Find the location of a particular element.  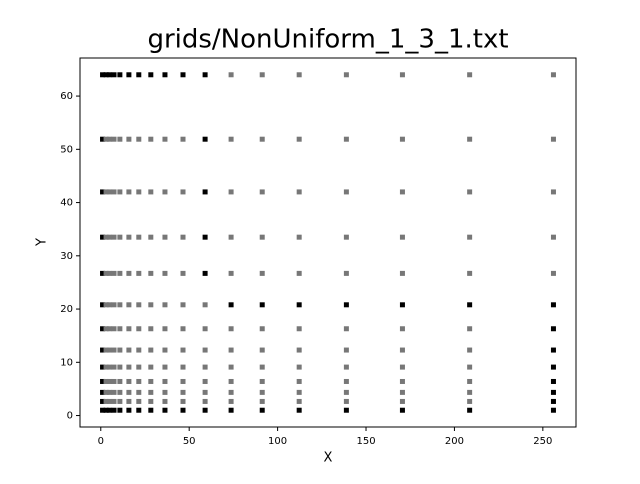

x-tick-label: 100 is located at coordinates (277, 441).